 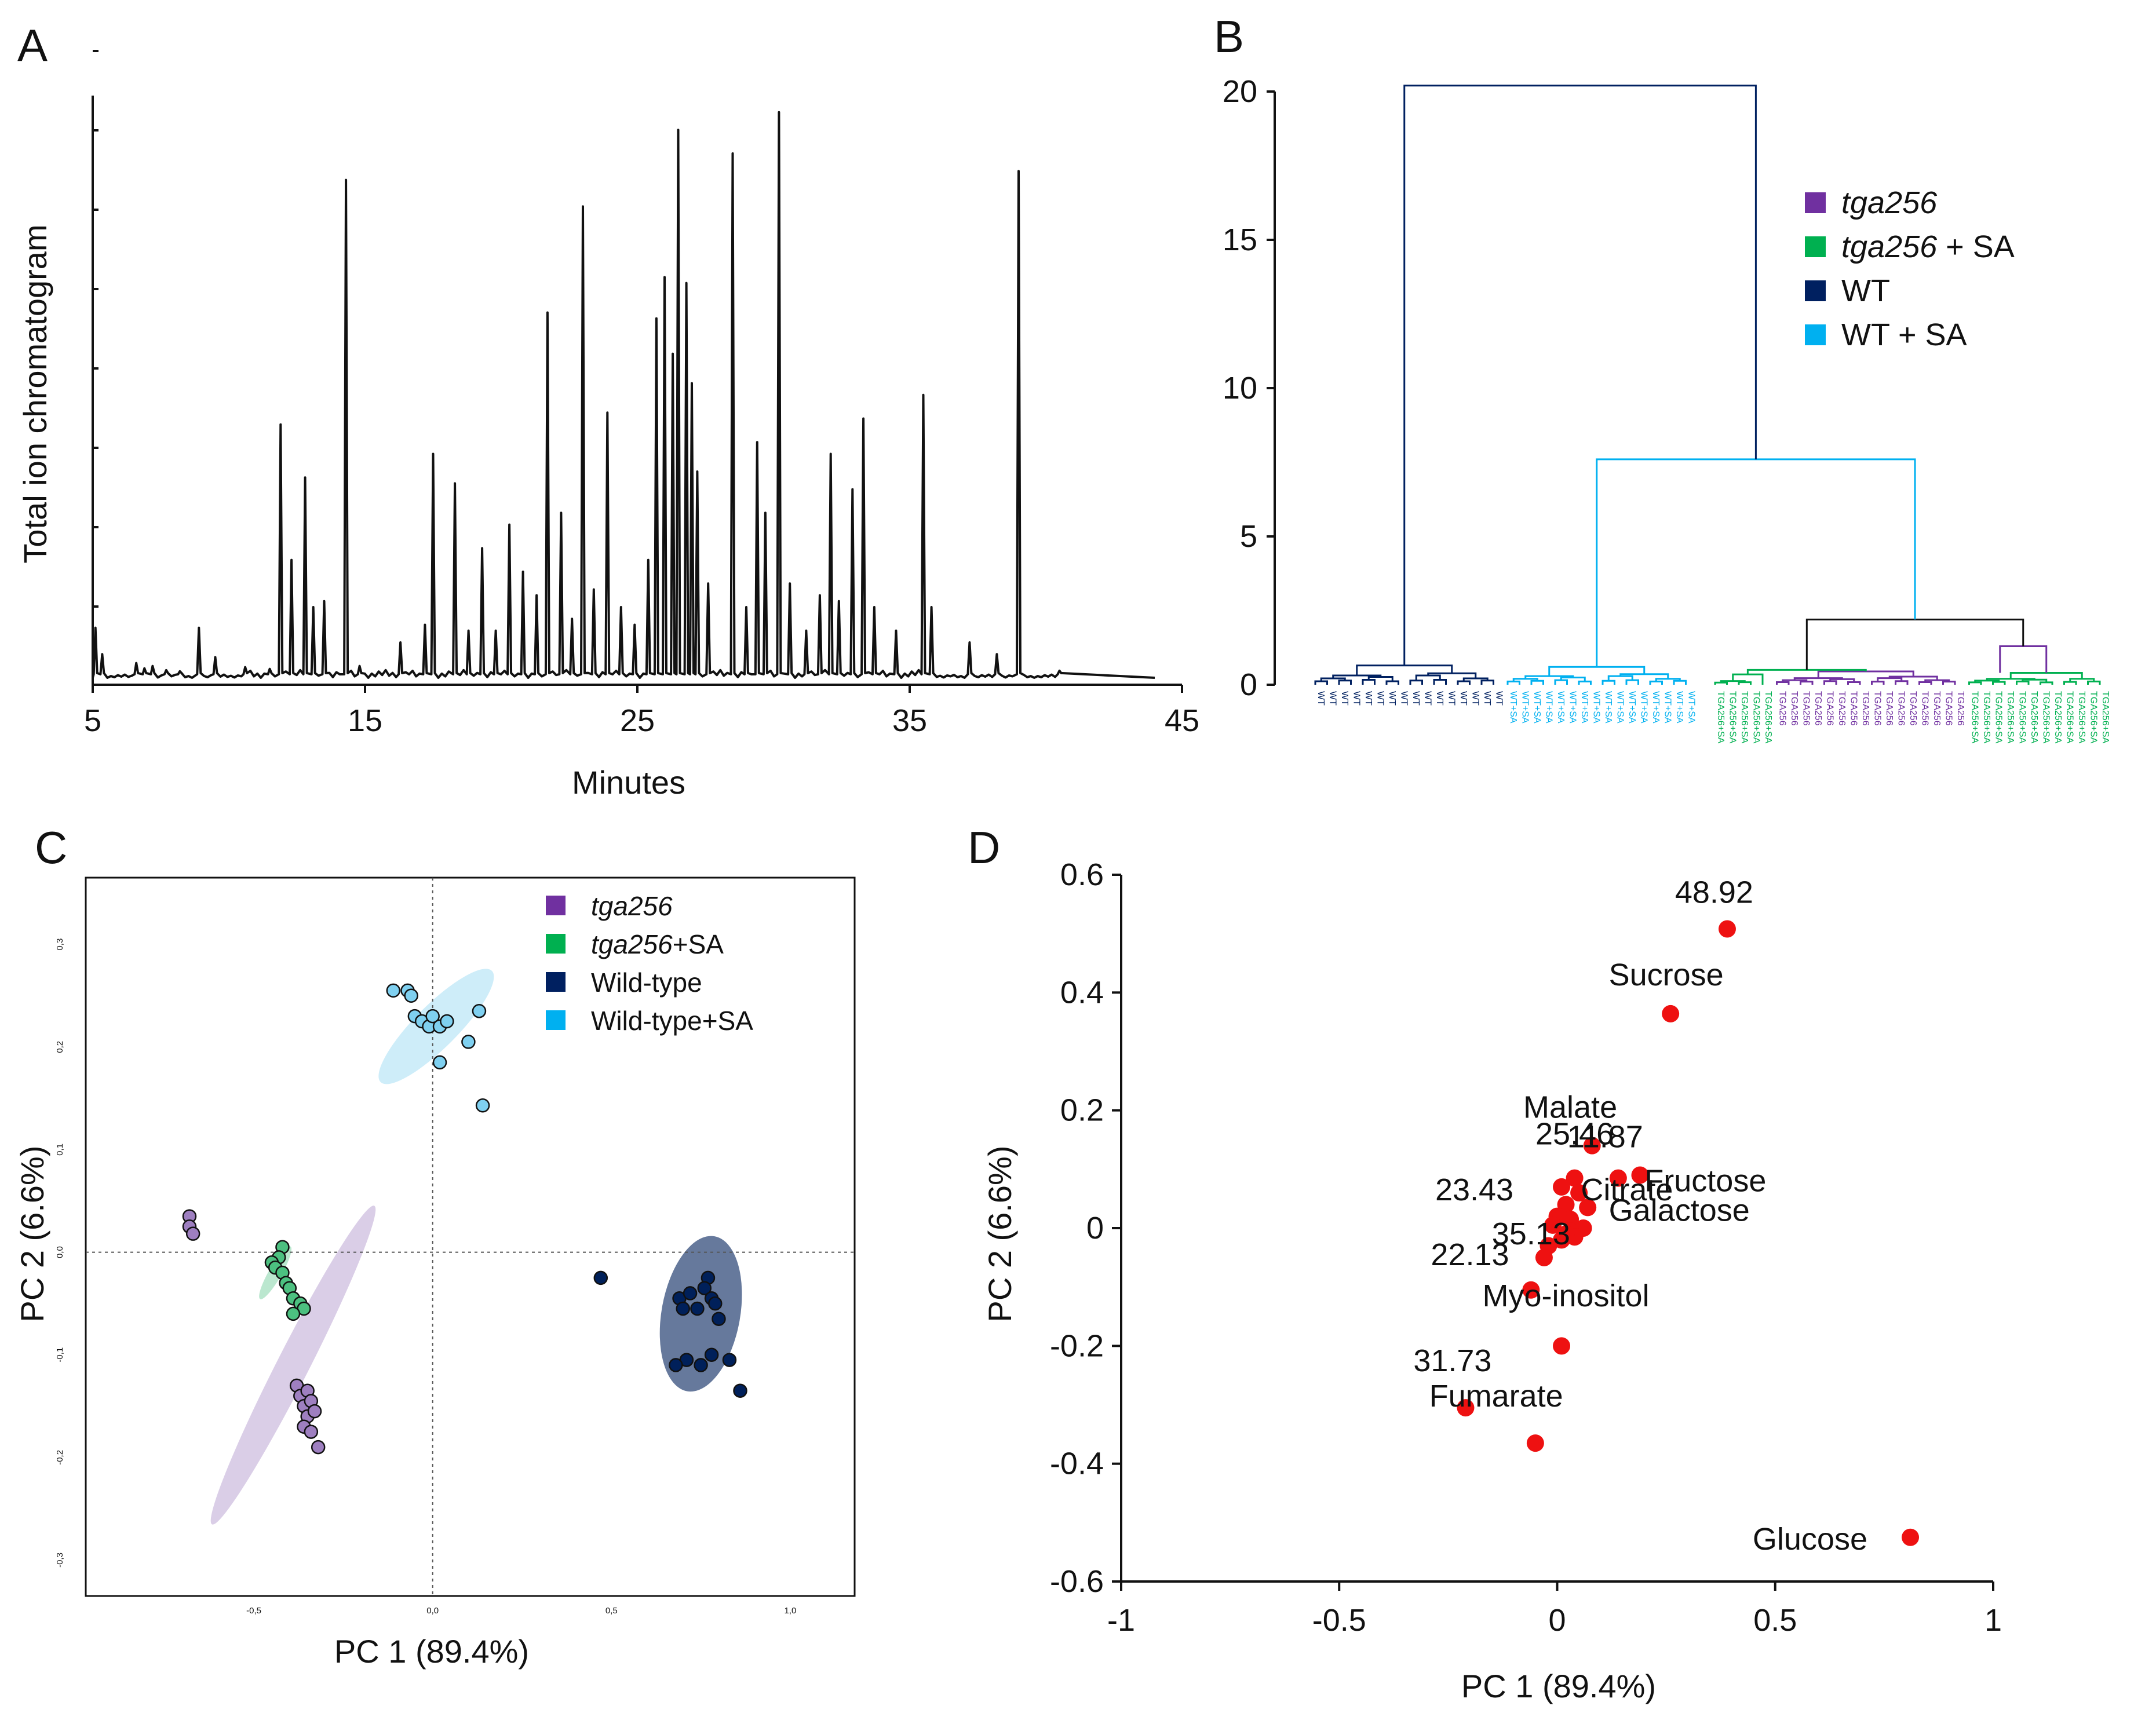 What do you see at coordinates (698, 944) in the screenshot?
I see `pca-scores-legend-label-suffix: +SA` at bounding box center [698, 944].